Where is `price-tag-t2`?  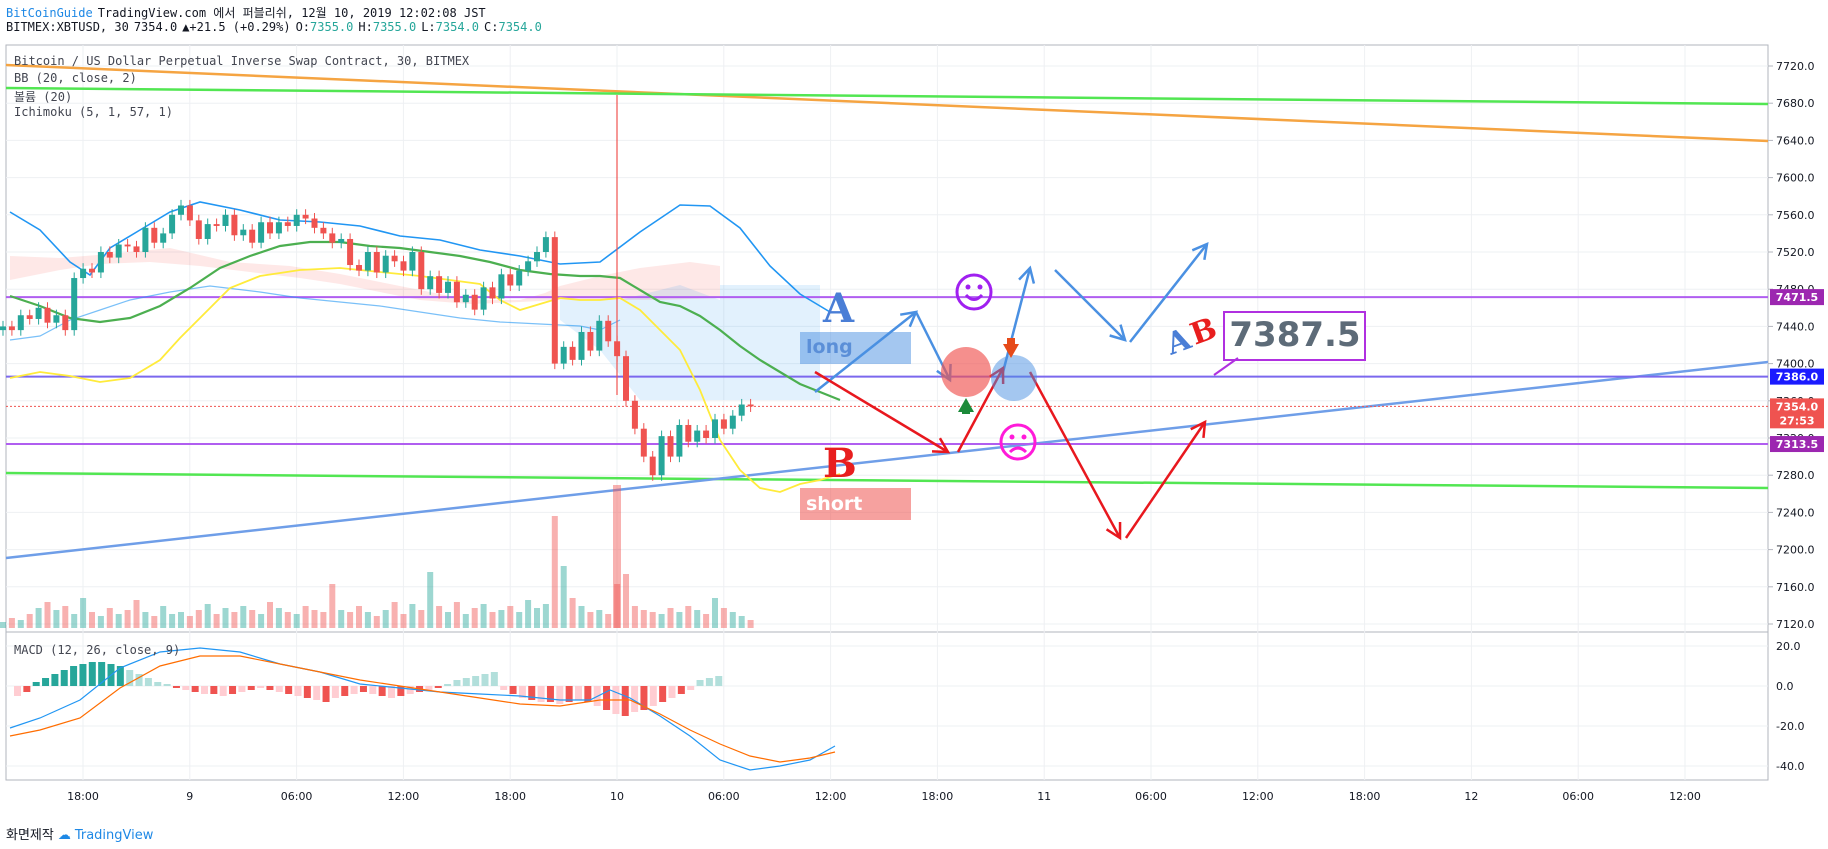 price-tag-t2 is located at coordinates (1797, 376).